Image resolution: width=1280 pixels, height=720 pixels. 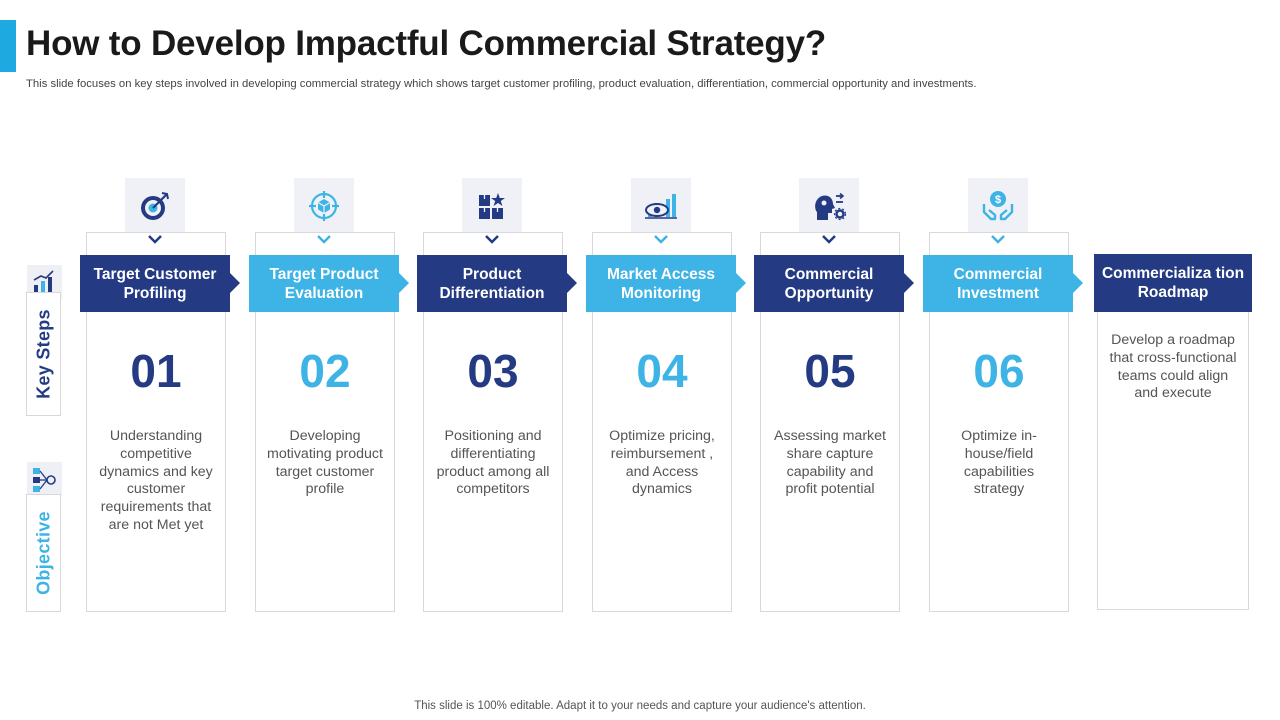 I want to click on crosshair-box-icon, so click(x=324, y=205).